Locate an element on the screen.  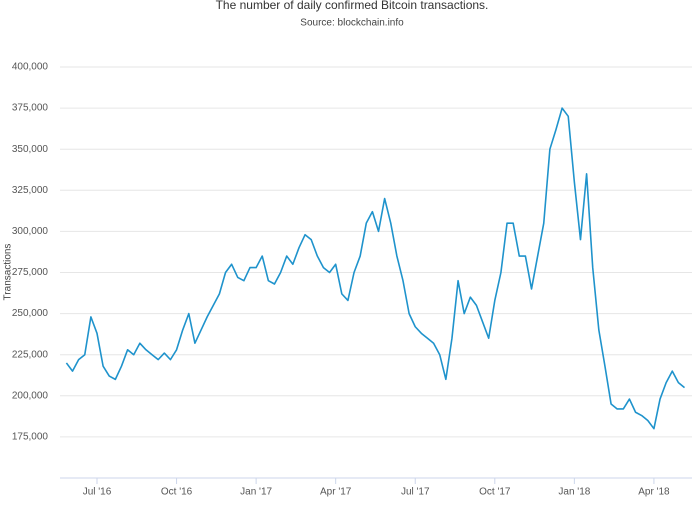
y-tick-label: 175,000 is located at coordinates (30, 437).